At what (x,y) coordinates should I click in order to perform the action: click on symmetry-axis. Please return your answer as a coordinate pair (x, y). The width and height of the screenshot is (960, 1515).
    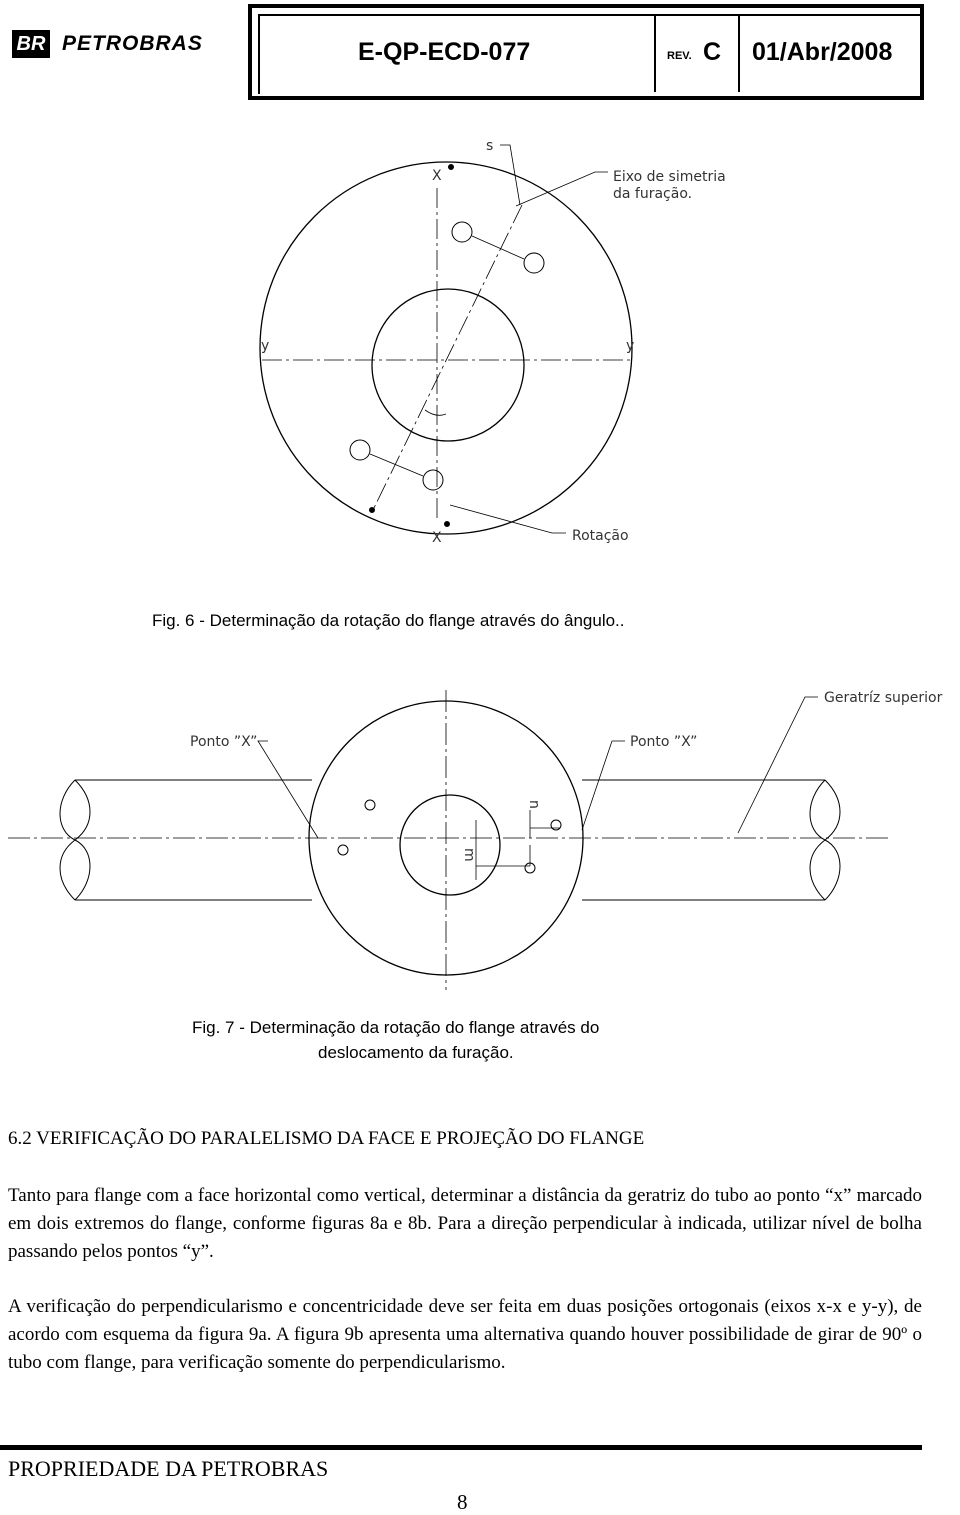
    Looking at the image, I should click on (447, 358).